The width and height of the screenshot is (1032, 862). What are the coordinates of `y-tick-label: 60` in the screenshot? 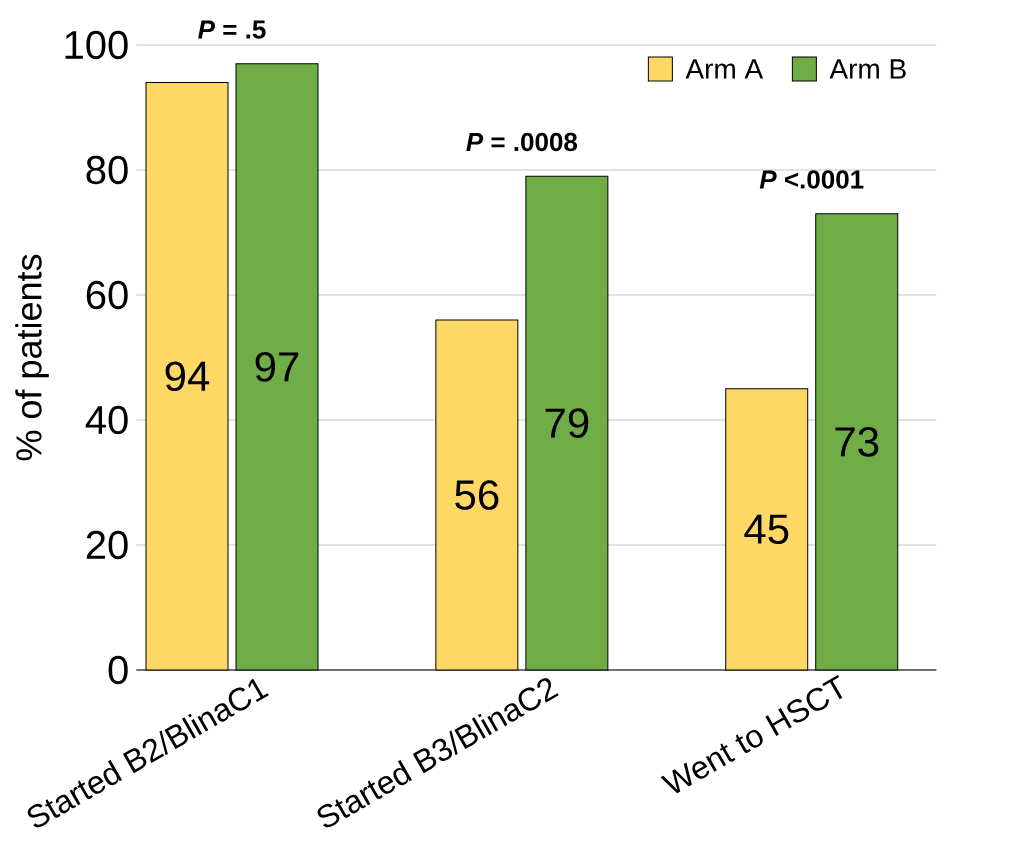 It's located at (107, 295).